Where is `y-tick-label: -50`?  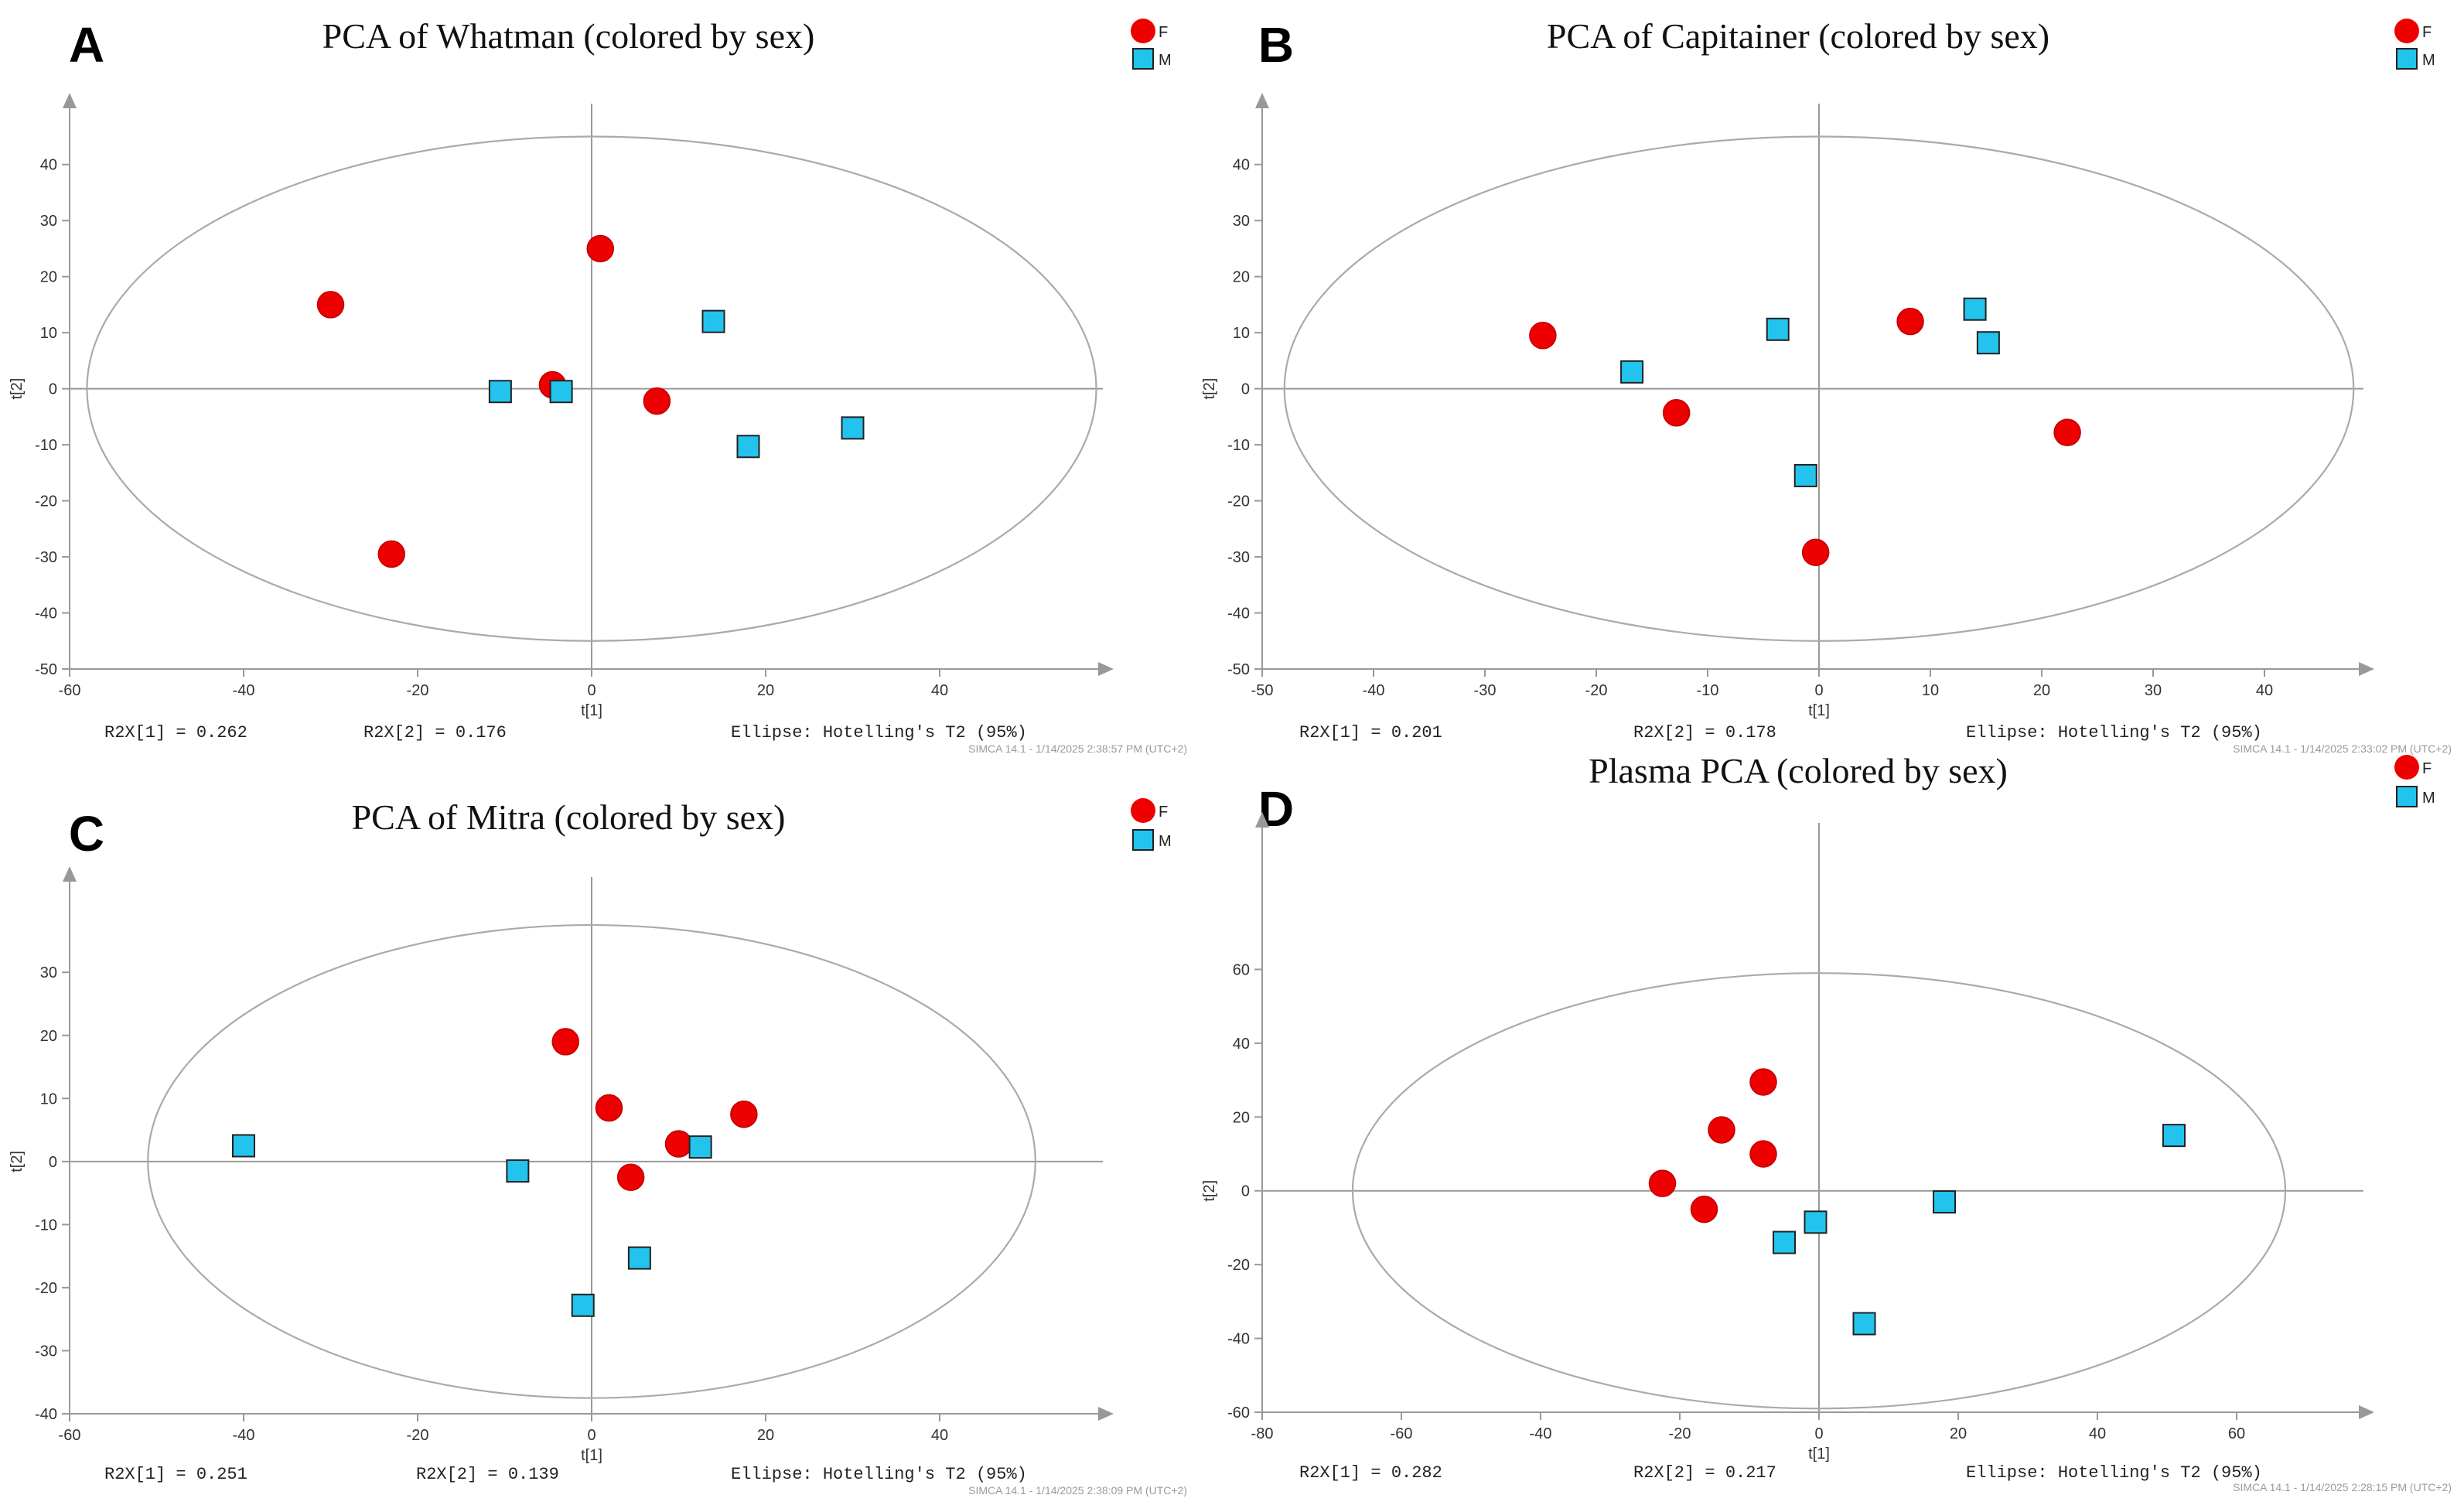
y-tick-label: -50 is located at coordinates (46, 669).